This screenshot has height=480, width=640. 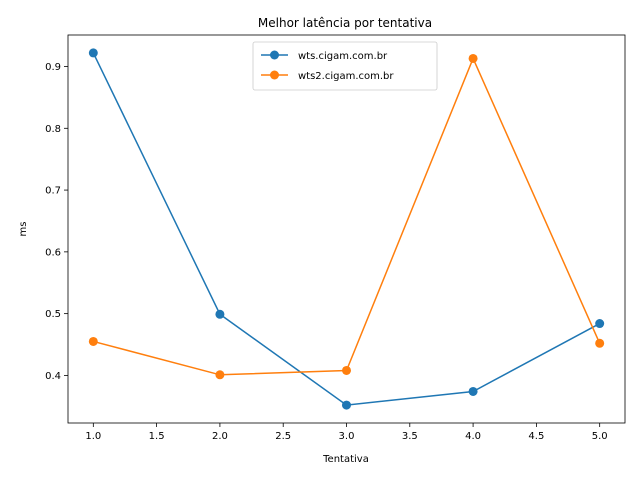 What do you see at coordinates (220, 436) in the screenshot?
I see `x-tick-label: 2.0` at bounding box center [220, 436].